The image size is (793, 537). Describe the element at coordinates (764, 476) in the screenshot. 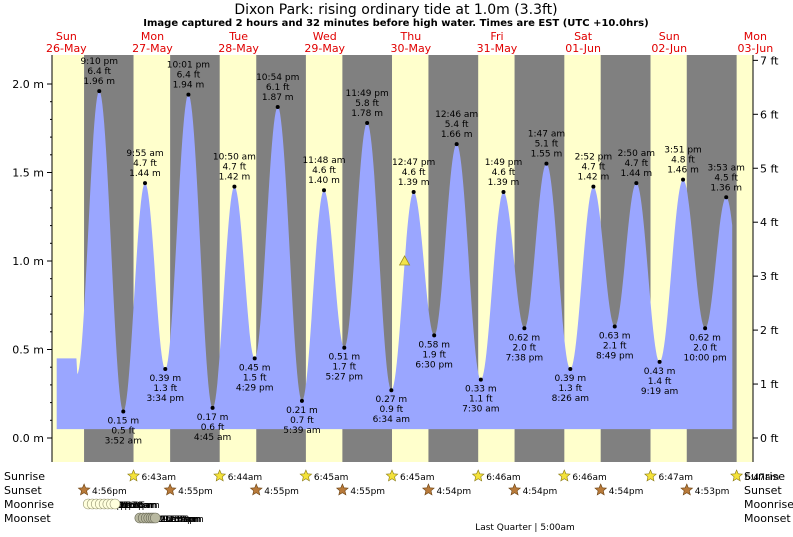

I see `row-label-right-sunrise: Sunrise` at that location.